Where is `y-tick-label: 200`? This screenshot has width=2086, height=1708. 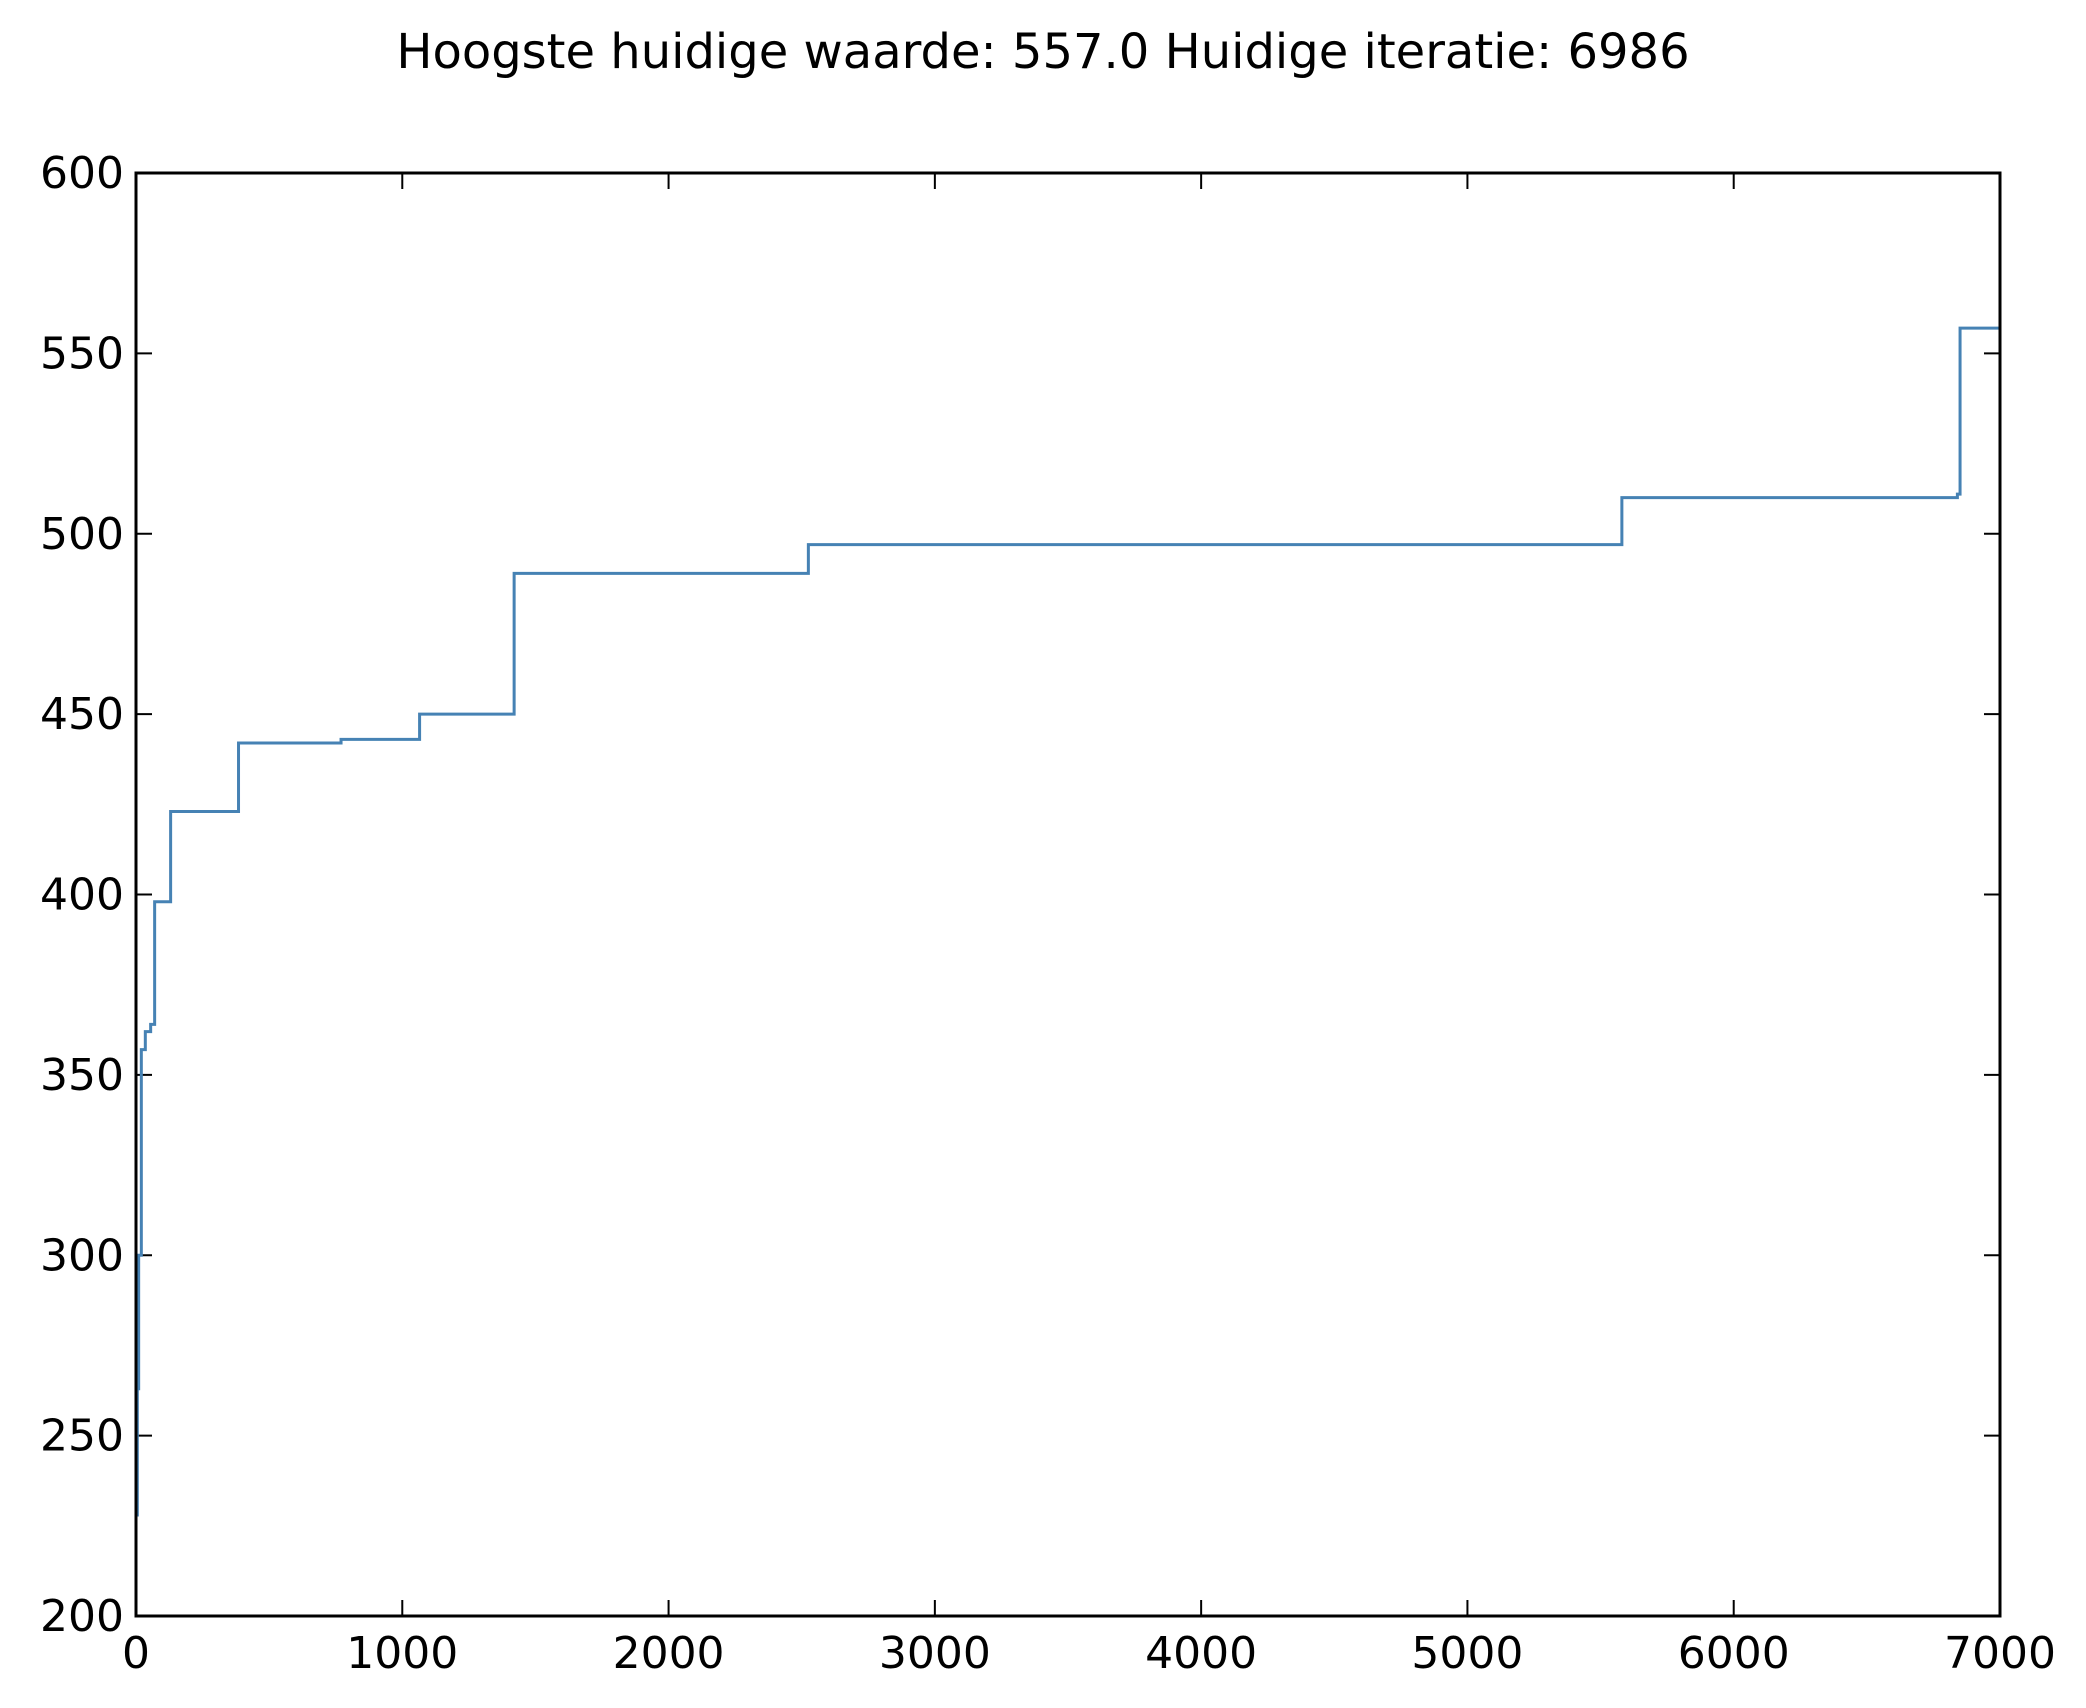 y-tick-label: 200 is located at coordinates (82, 1616).